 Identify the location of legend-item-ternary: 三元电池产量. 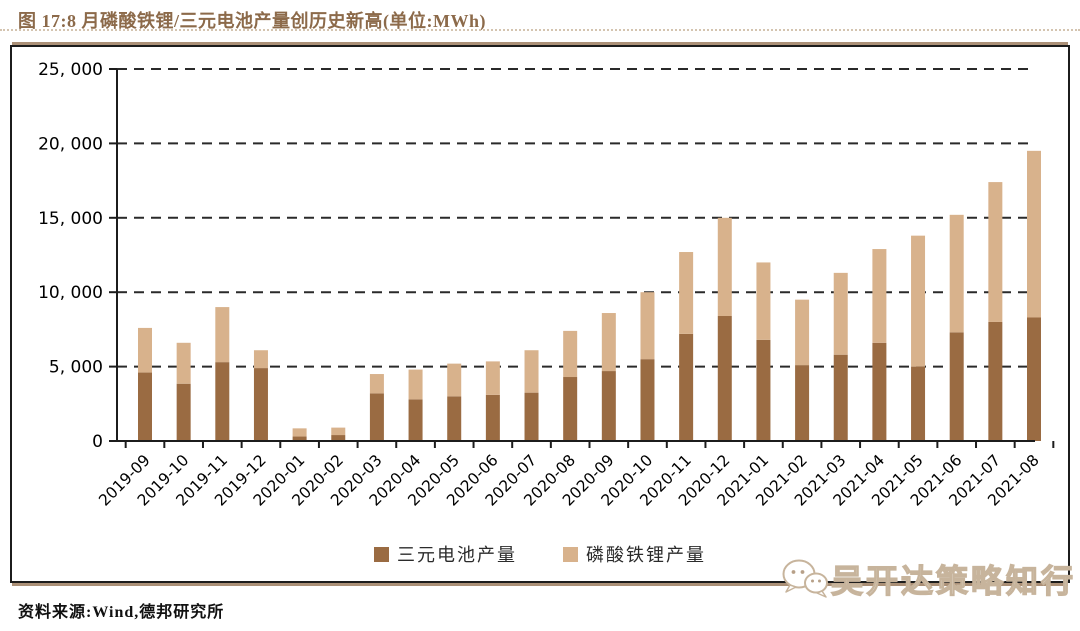
(445, 554).